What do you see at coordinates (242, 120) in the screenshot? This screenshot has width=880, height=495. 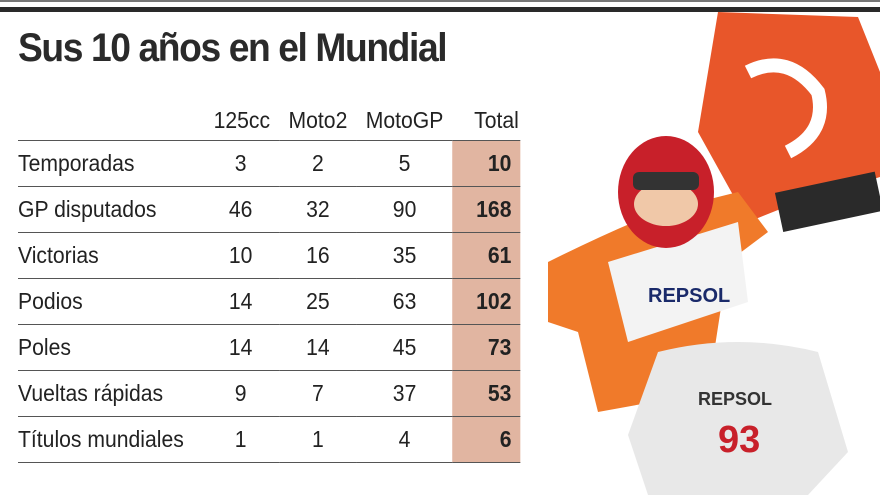 I see `col-header: 125cc` at bounding box center [242, 120].